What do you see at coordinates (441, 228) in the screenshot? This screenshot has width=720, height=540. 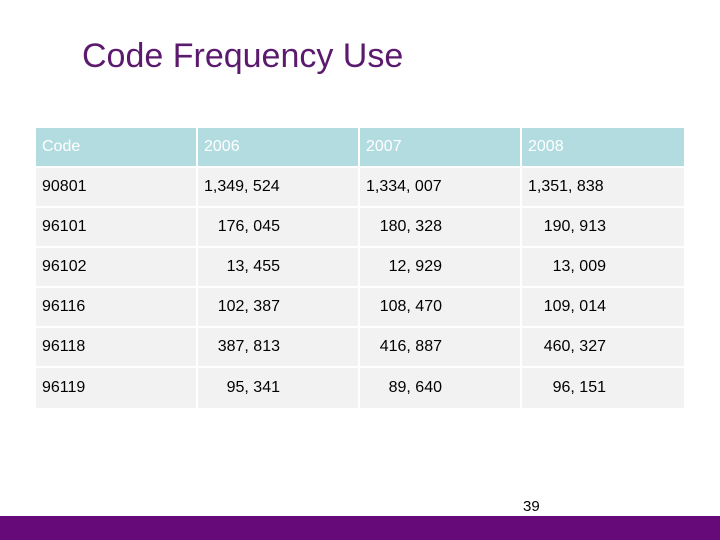 I see `cell-2007: 180, 328` at bounding box center [441, 228].